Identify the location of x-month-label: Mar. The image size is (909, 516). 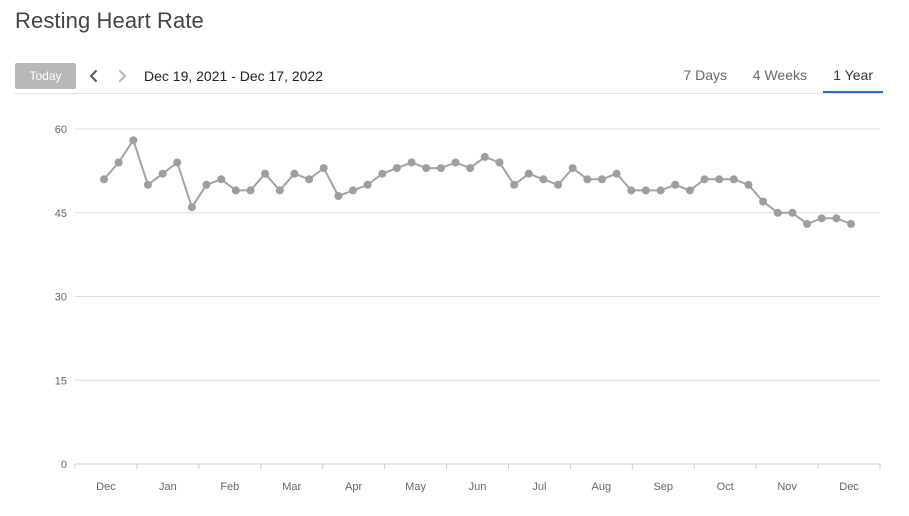
(291, 487).